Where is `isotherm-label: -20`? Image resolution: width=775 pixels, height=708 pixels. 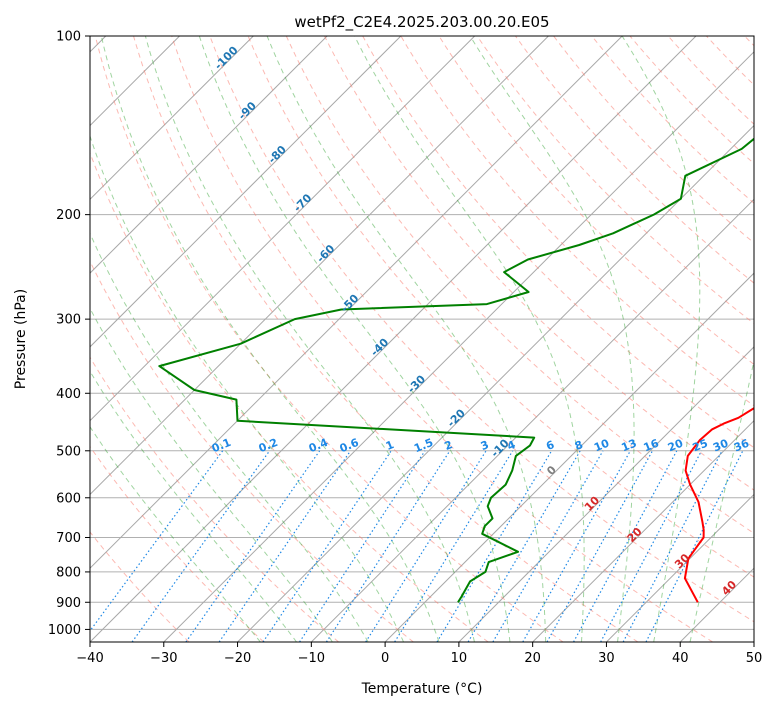 isotherm-label: -20 is located at coordinates (456, 417).